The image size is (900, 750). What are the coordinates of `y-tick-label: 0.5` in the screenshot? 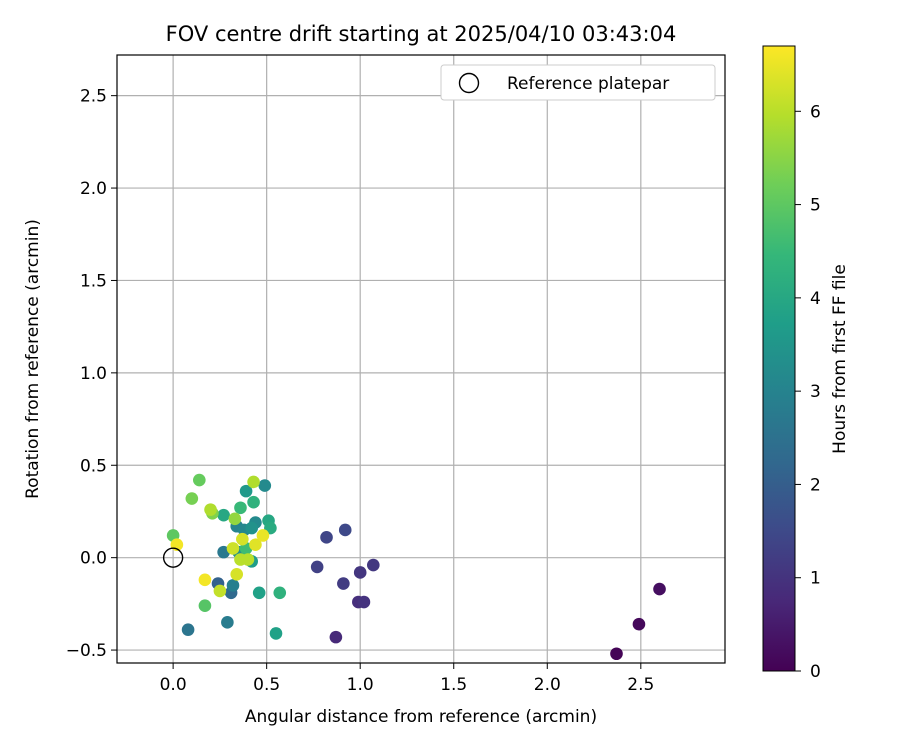 It's located at (93, 466).